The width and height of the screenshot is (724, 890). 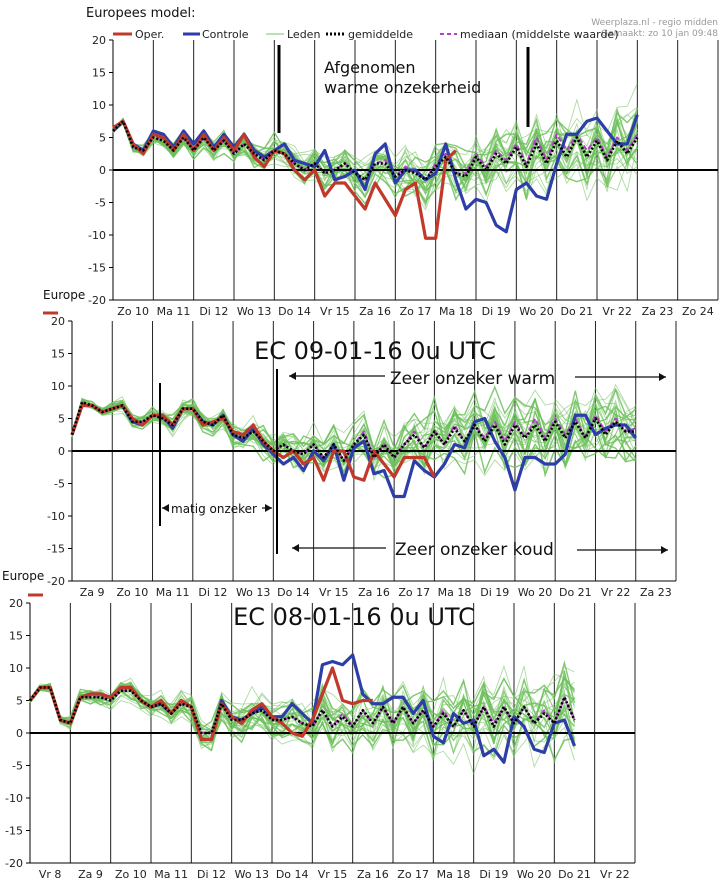 What do you see at coordinates (474, 550) in the screenshot?
I see `annotation-zeer-onzeker-koud: Zeer onzeker koud` at bounding box center [474, 550].